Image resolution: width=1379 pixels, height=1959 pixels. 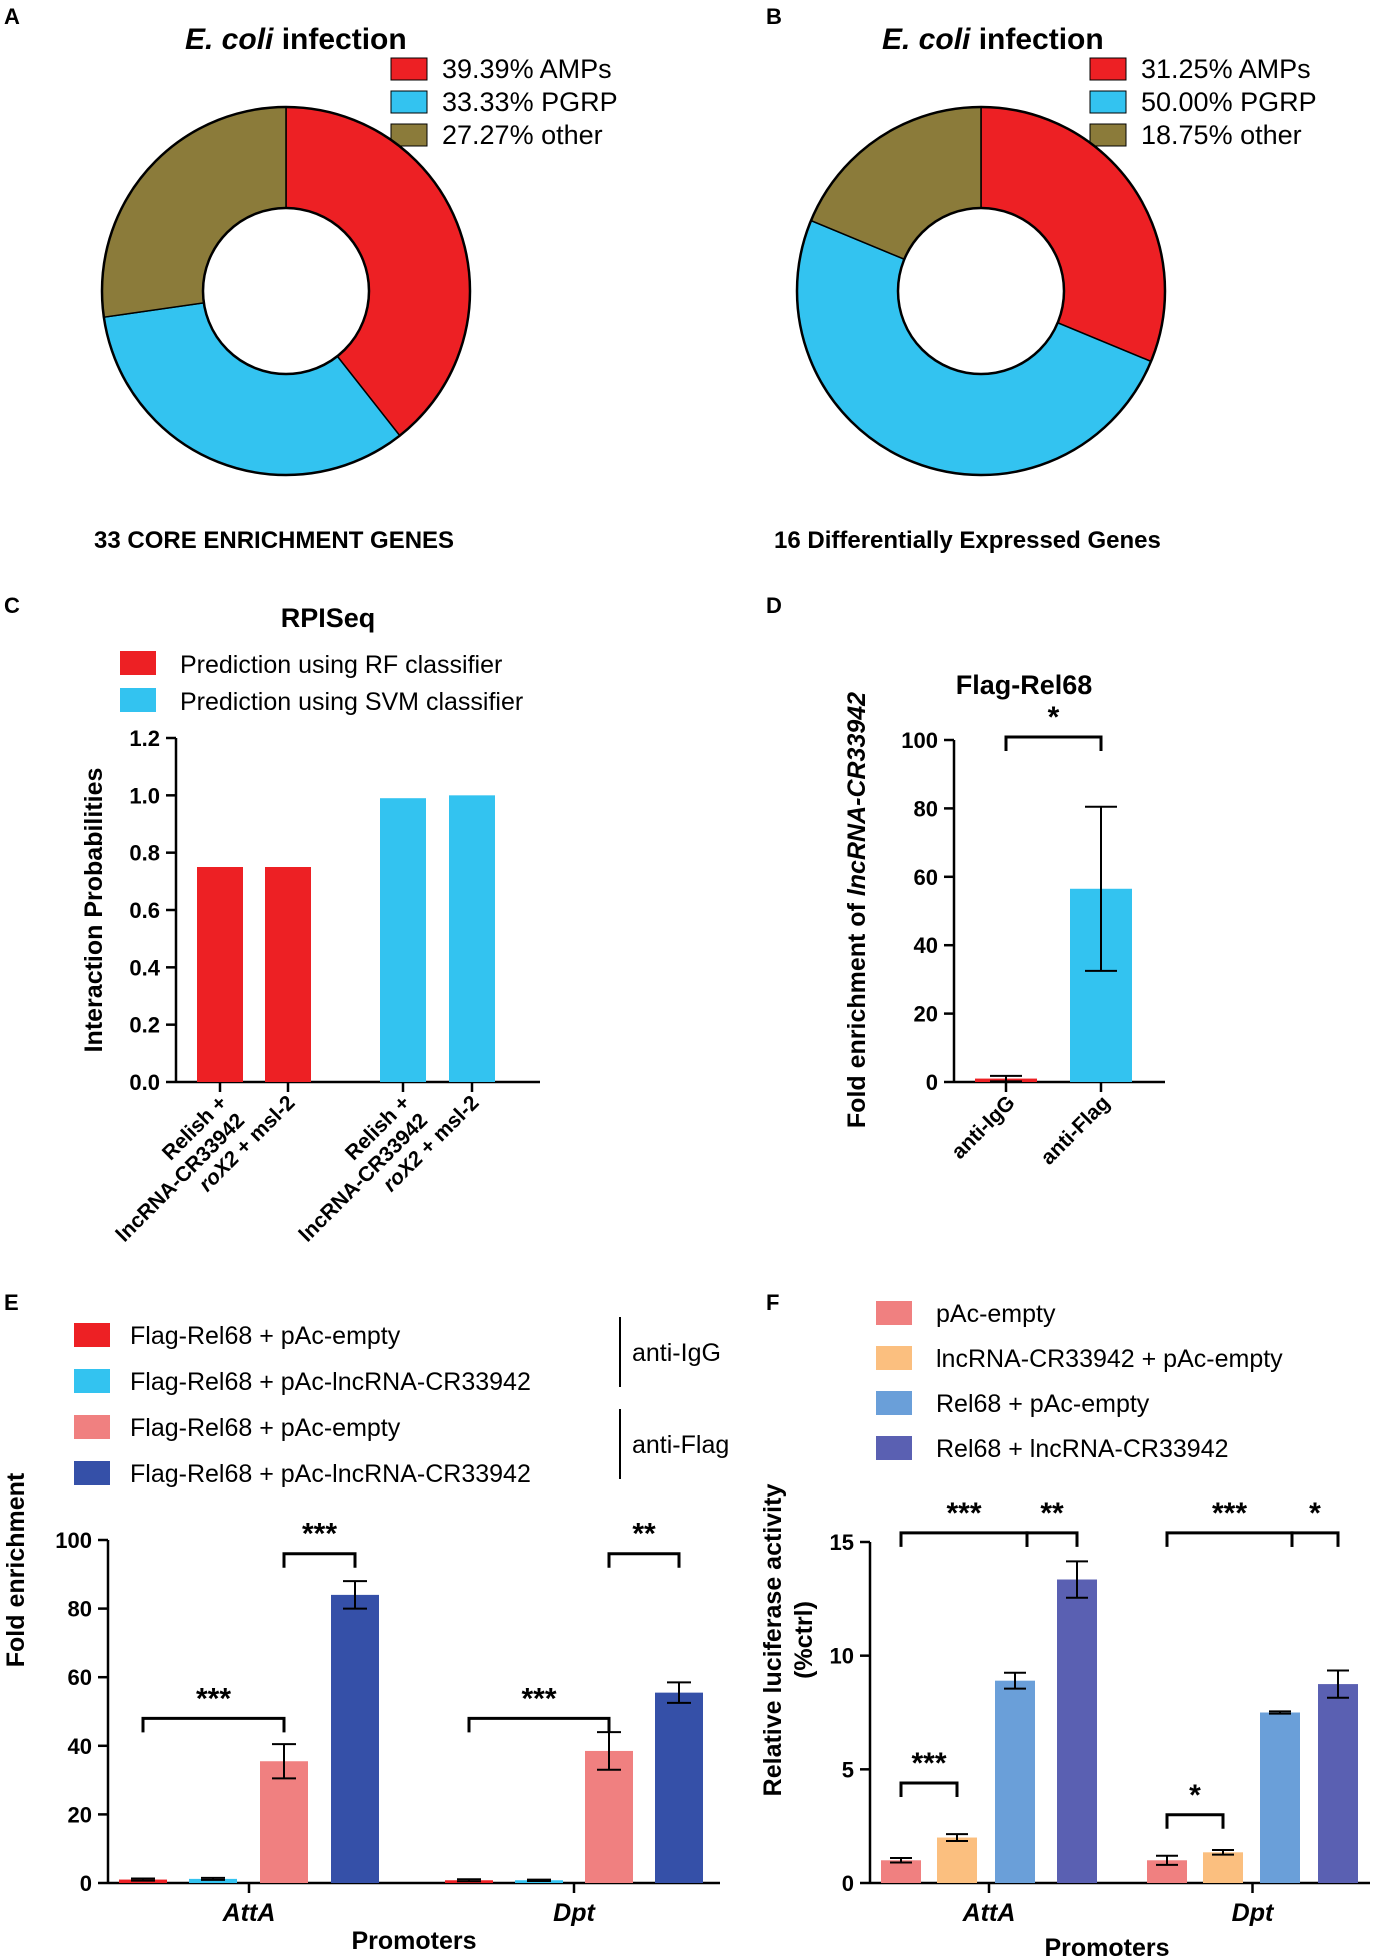 What do you see at coordinates (409, 69) in the screenshot?
I see `legend-swatch-amps` at bounding box center [409, 69].